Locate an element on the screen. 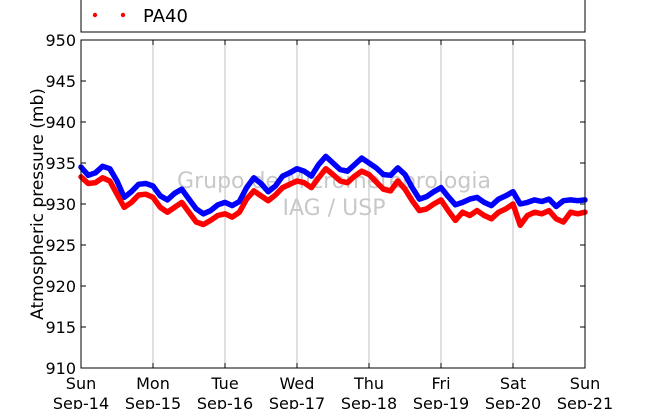  x-tick-label-day: Tue is located at coordinates (224, 383).